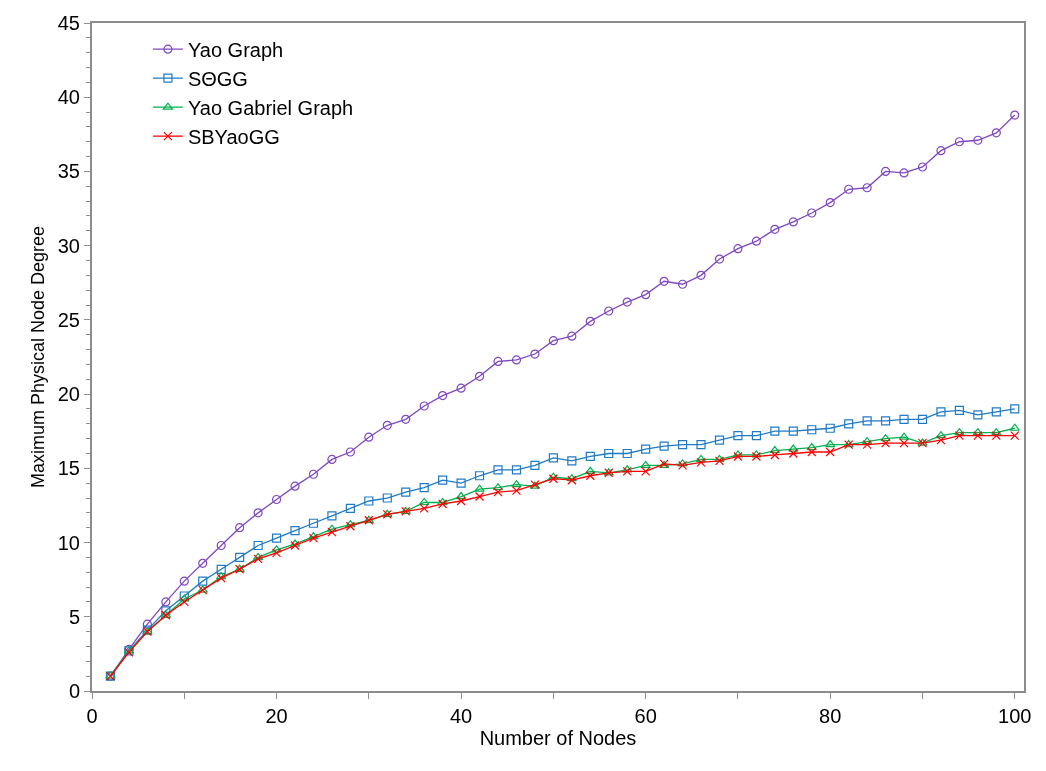 The height and width of the screenshot is (771, 1046). I want to click on y-tick-label: 10, so click(68, 542).